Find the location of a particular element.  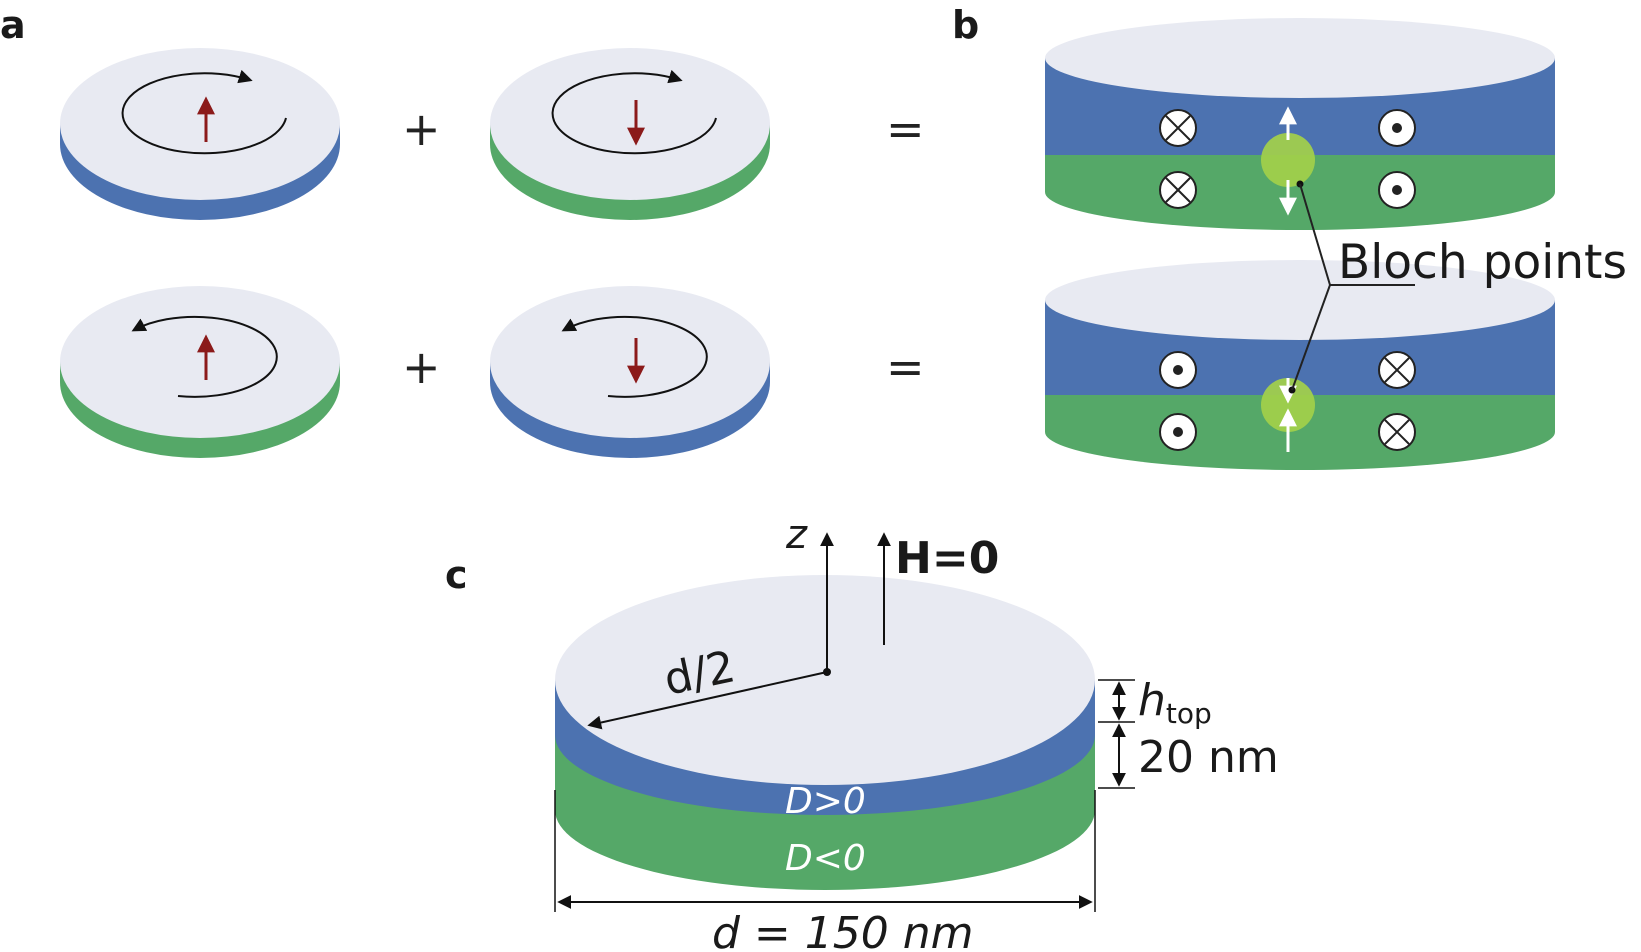

bottom-layer-label: D<0 is located at coordinates (825, 858).